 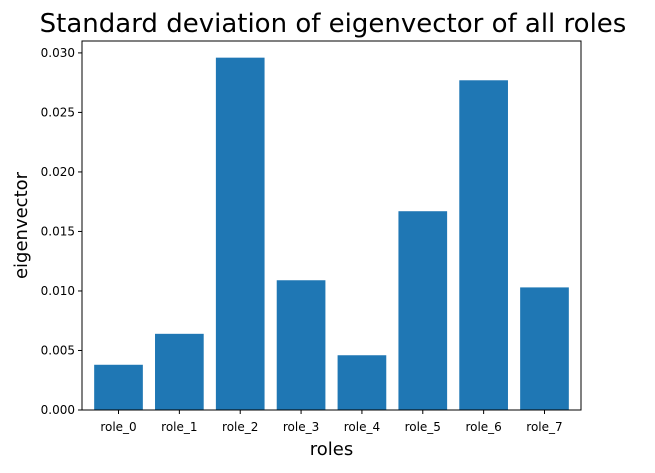 I want to click on y-axis-ticks: 0.000 0.005 0.010 0.015 0.020 0.025 0.030, so click(x=61, y=231).